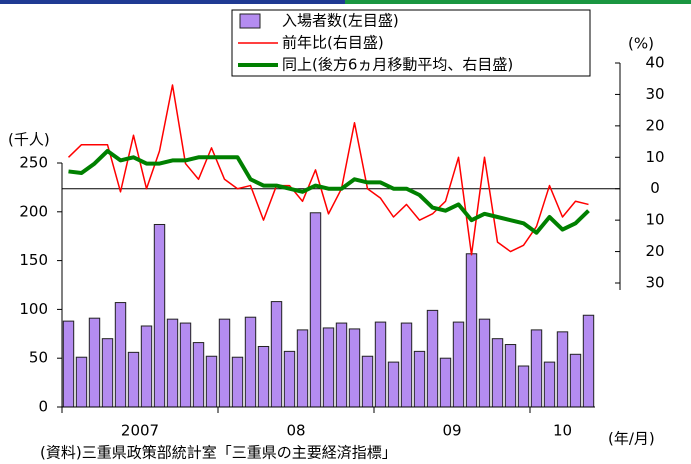 The image size is (691, 464). What do you see at coordinates (562, 431) in the screenshot?
I see `x-tick-label: 10` at bounding box center [562, 431].